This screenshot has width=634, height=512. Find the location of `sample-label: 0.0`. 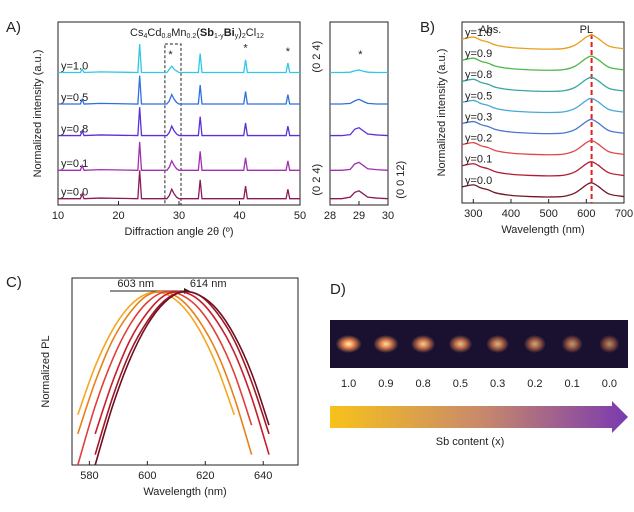

sample-label: 0.0 is located at coordinates (609, 384).